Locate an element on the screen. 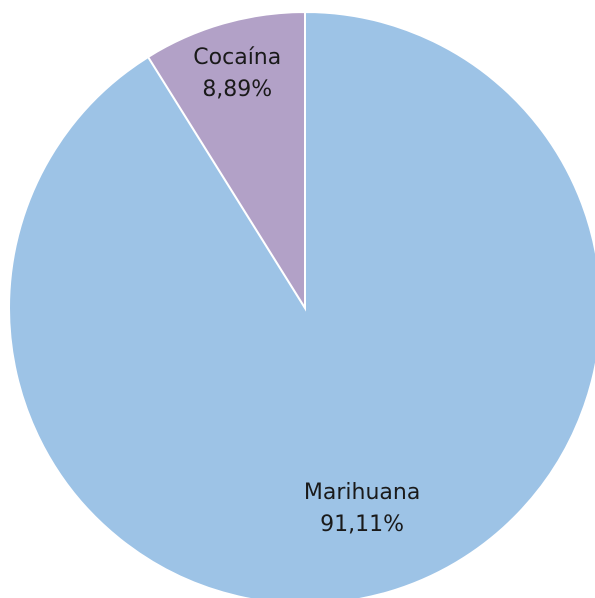 The width and height of the screenshot is (595, 598). slice-value-marihuana: 91,11% is located at coordinates (362, 524).